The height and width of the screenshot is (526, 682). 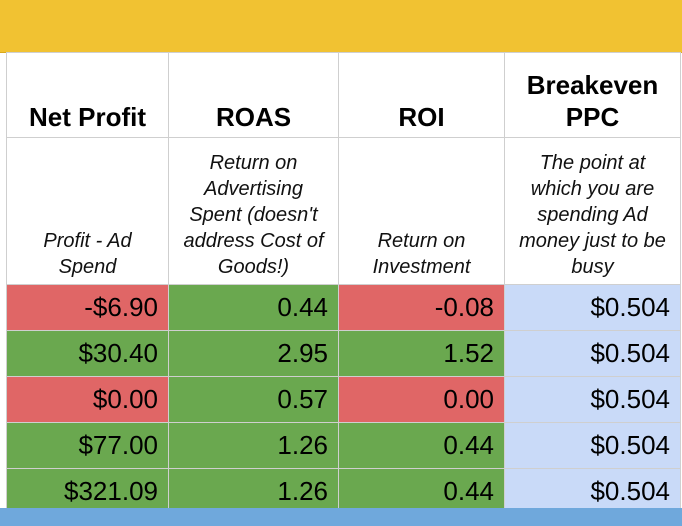 What do you see at coordinates (253, 445) in the screenshot?
I see `roas-cell: 1.26` at bounding box center [253, 445].